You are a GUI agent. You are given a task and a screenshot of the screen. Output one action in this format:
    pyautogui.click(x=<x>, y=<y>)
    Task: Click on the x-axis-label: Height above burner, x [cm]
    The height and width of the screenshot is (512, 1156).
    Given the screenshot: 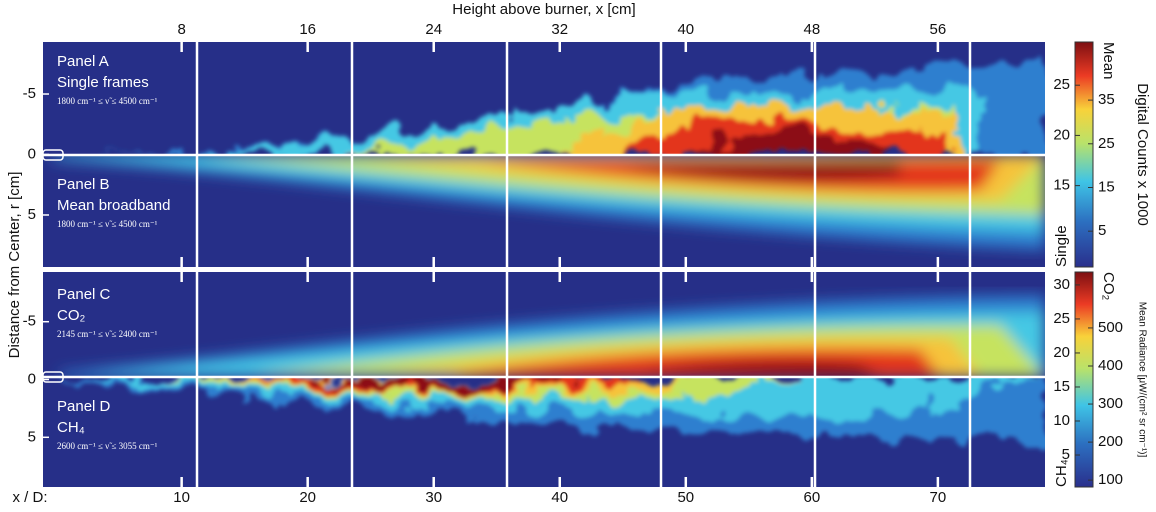 What is the action you would take?
    pyautogui.click(x=543, y=9)
    